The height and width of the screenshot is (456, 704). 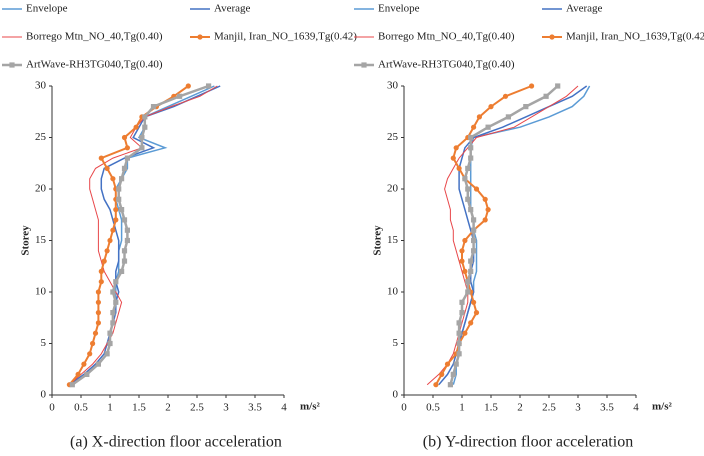 What do you see at coordinates (41, 240) in the screenshot?
I see `y-tick-label: 15` at bounding box center [41, 240].